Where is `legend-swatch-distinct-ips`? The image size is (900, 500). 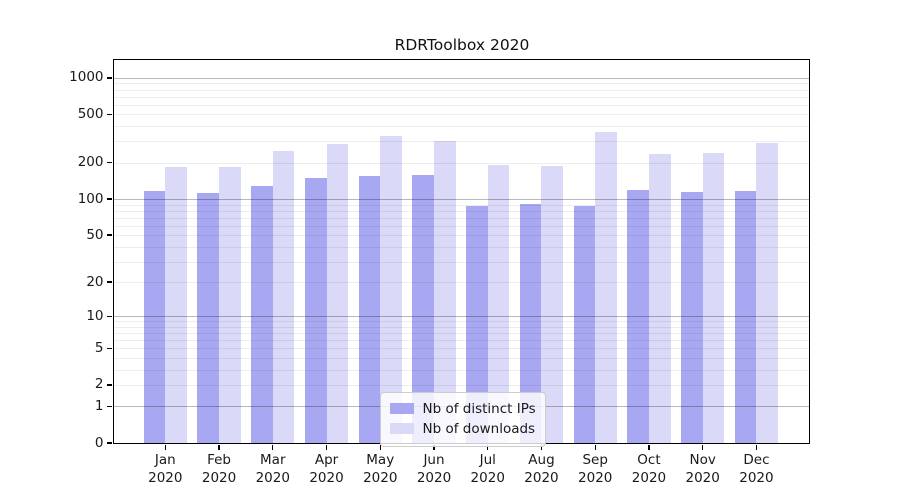 legend-swatch-distinct-ips is located at coordinates (401, 408).